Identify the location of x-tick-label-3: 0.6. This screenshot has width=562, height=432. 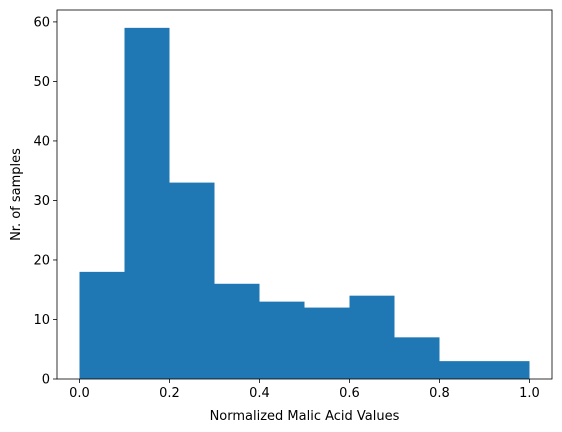
(349, 393).